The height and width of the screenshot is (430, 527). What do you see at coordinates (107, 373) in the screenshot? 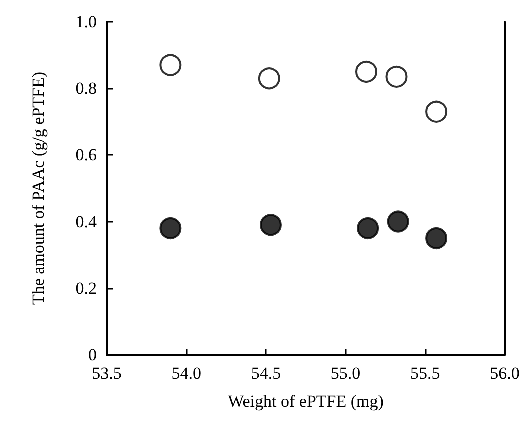
I see `x-tick-label: 53.5` at bounding box center [107, 373].